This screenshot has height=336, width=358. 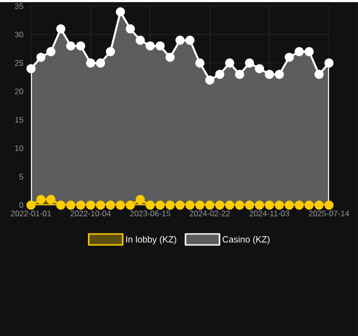 What do you see at coordinates (151, 240) in the screenshot?
I see `legend-label: In lobby (KZ)` at bounding box center [151, 240].